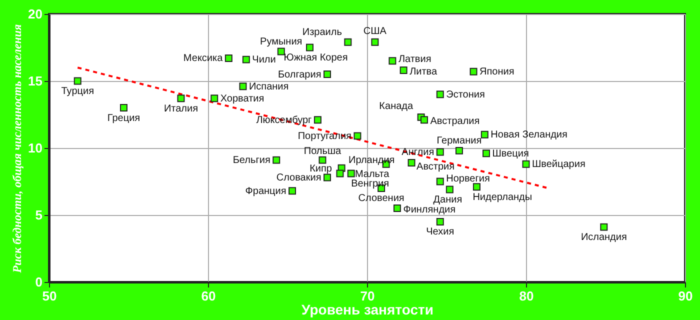 The width and height of the screenshot is (700, 320). I want to click on annotation: Литва, so click(424, 72).